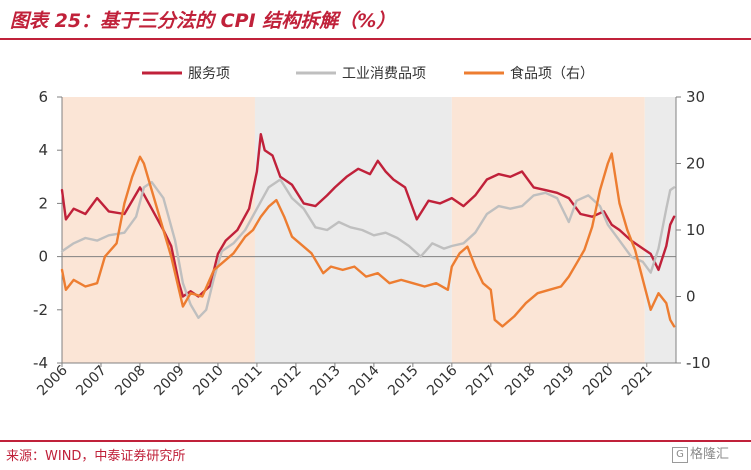 This screenshot has height=470, width=751. I want to click on left-tick-label: 4, so click(43, 150).